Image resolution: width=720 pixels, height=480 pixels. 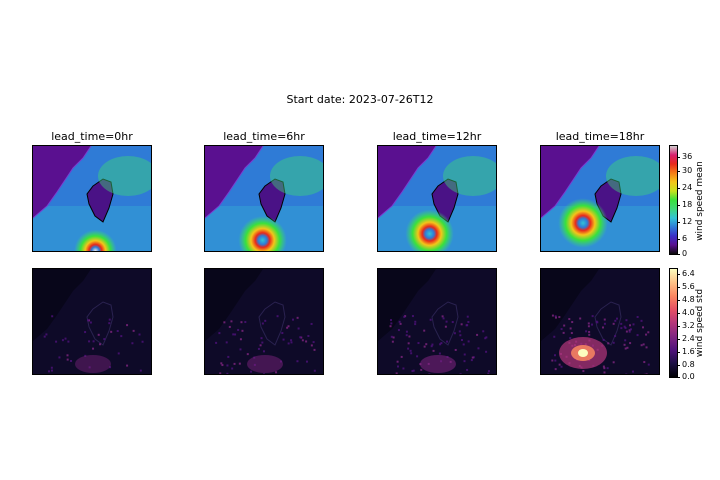 What do you see at coordinates (264, 136) in the screenshot?
I see `col-title-1: lead_time=6hr` at bounding box center [264, 136].